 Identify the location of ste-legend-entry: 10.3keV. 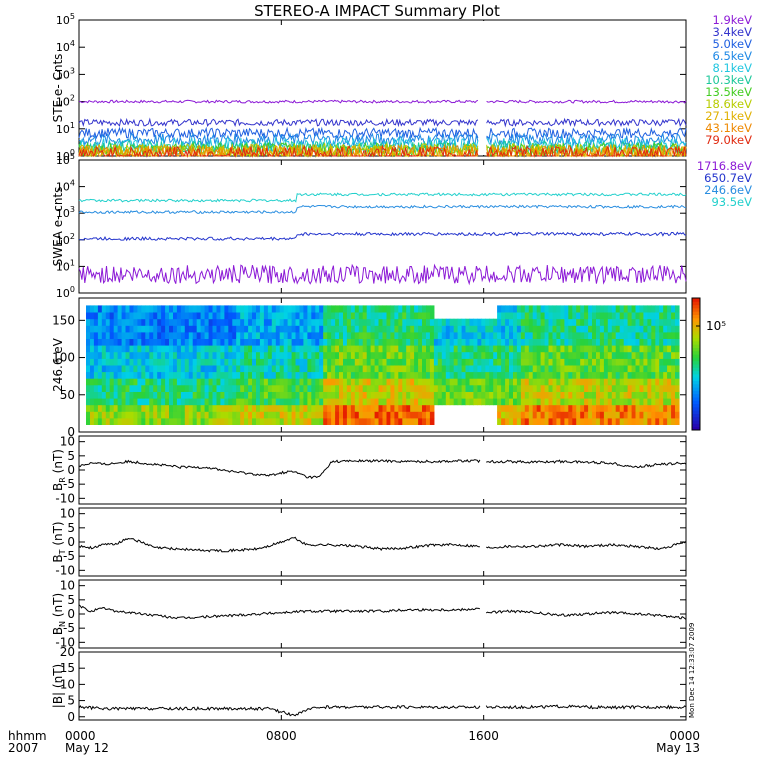
(728, 80).